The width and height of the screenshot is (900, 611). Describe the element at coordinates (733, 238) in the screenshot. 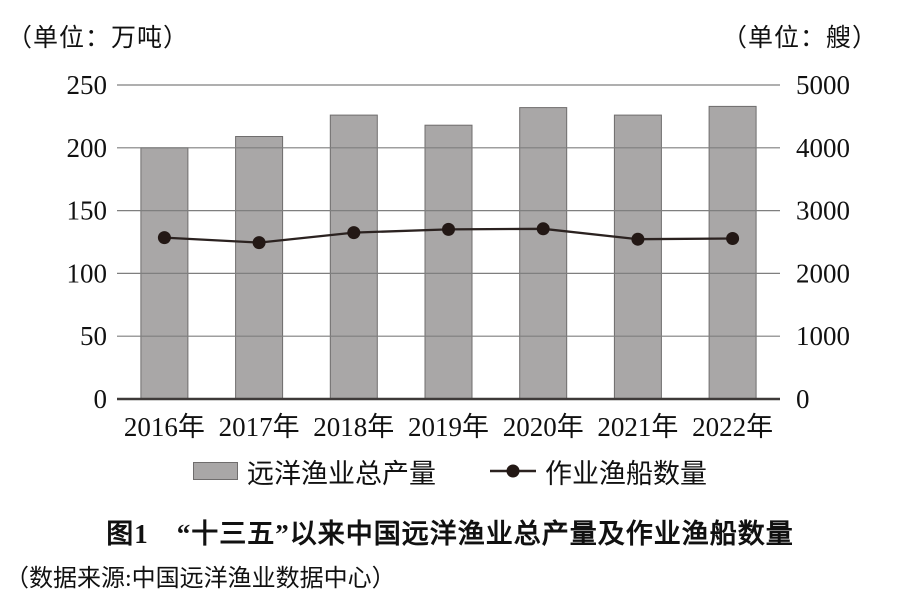

I see `vessels-dot-2022年` at that location.